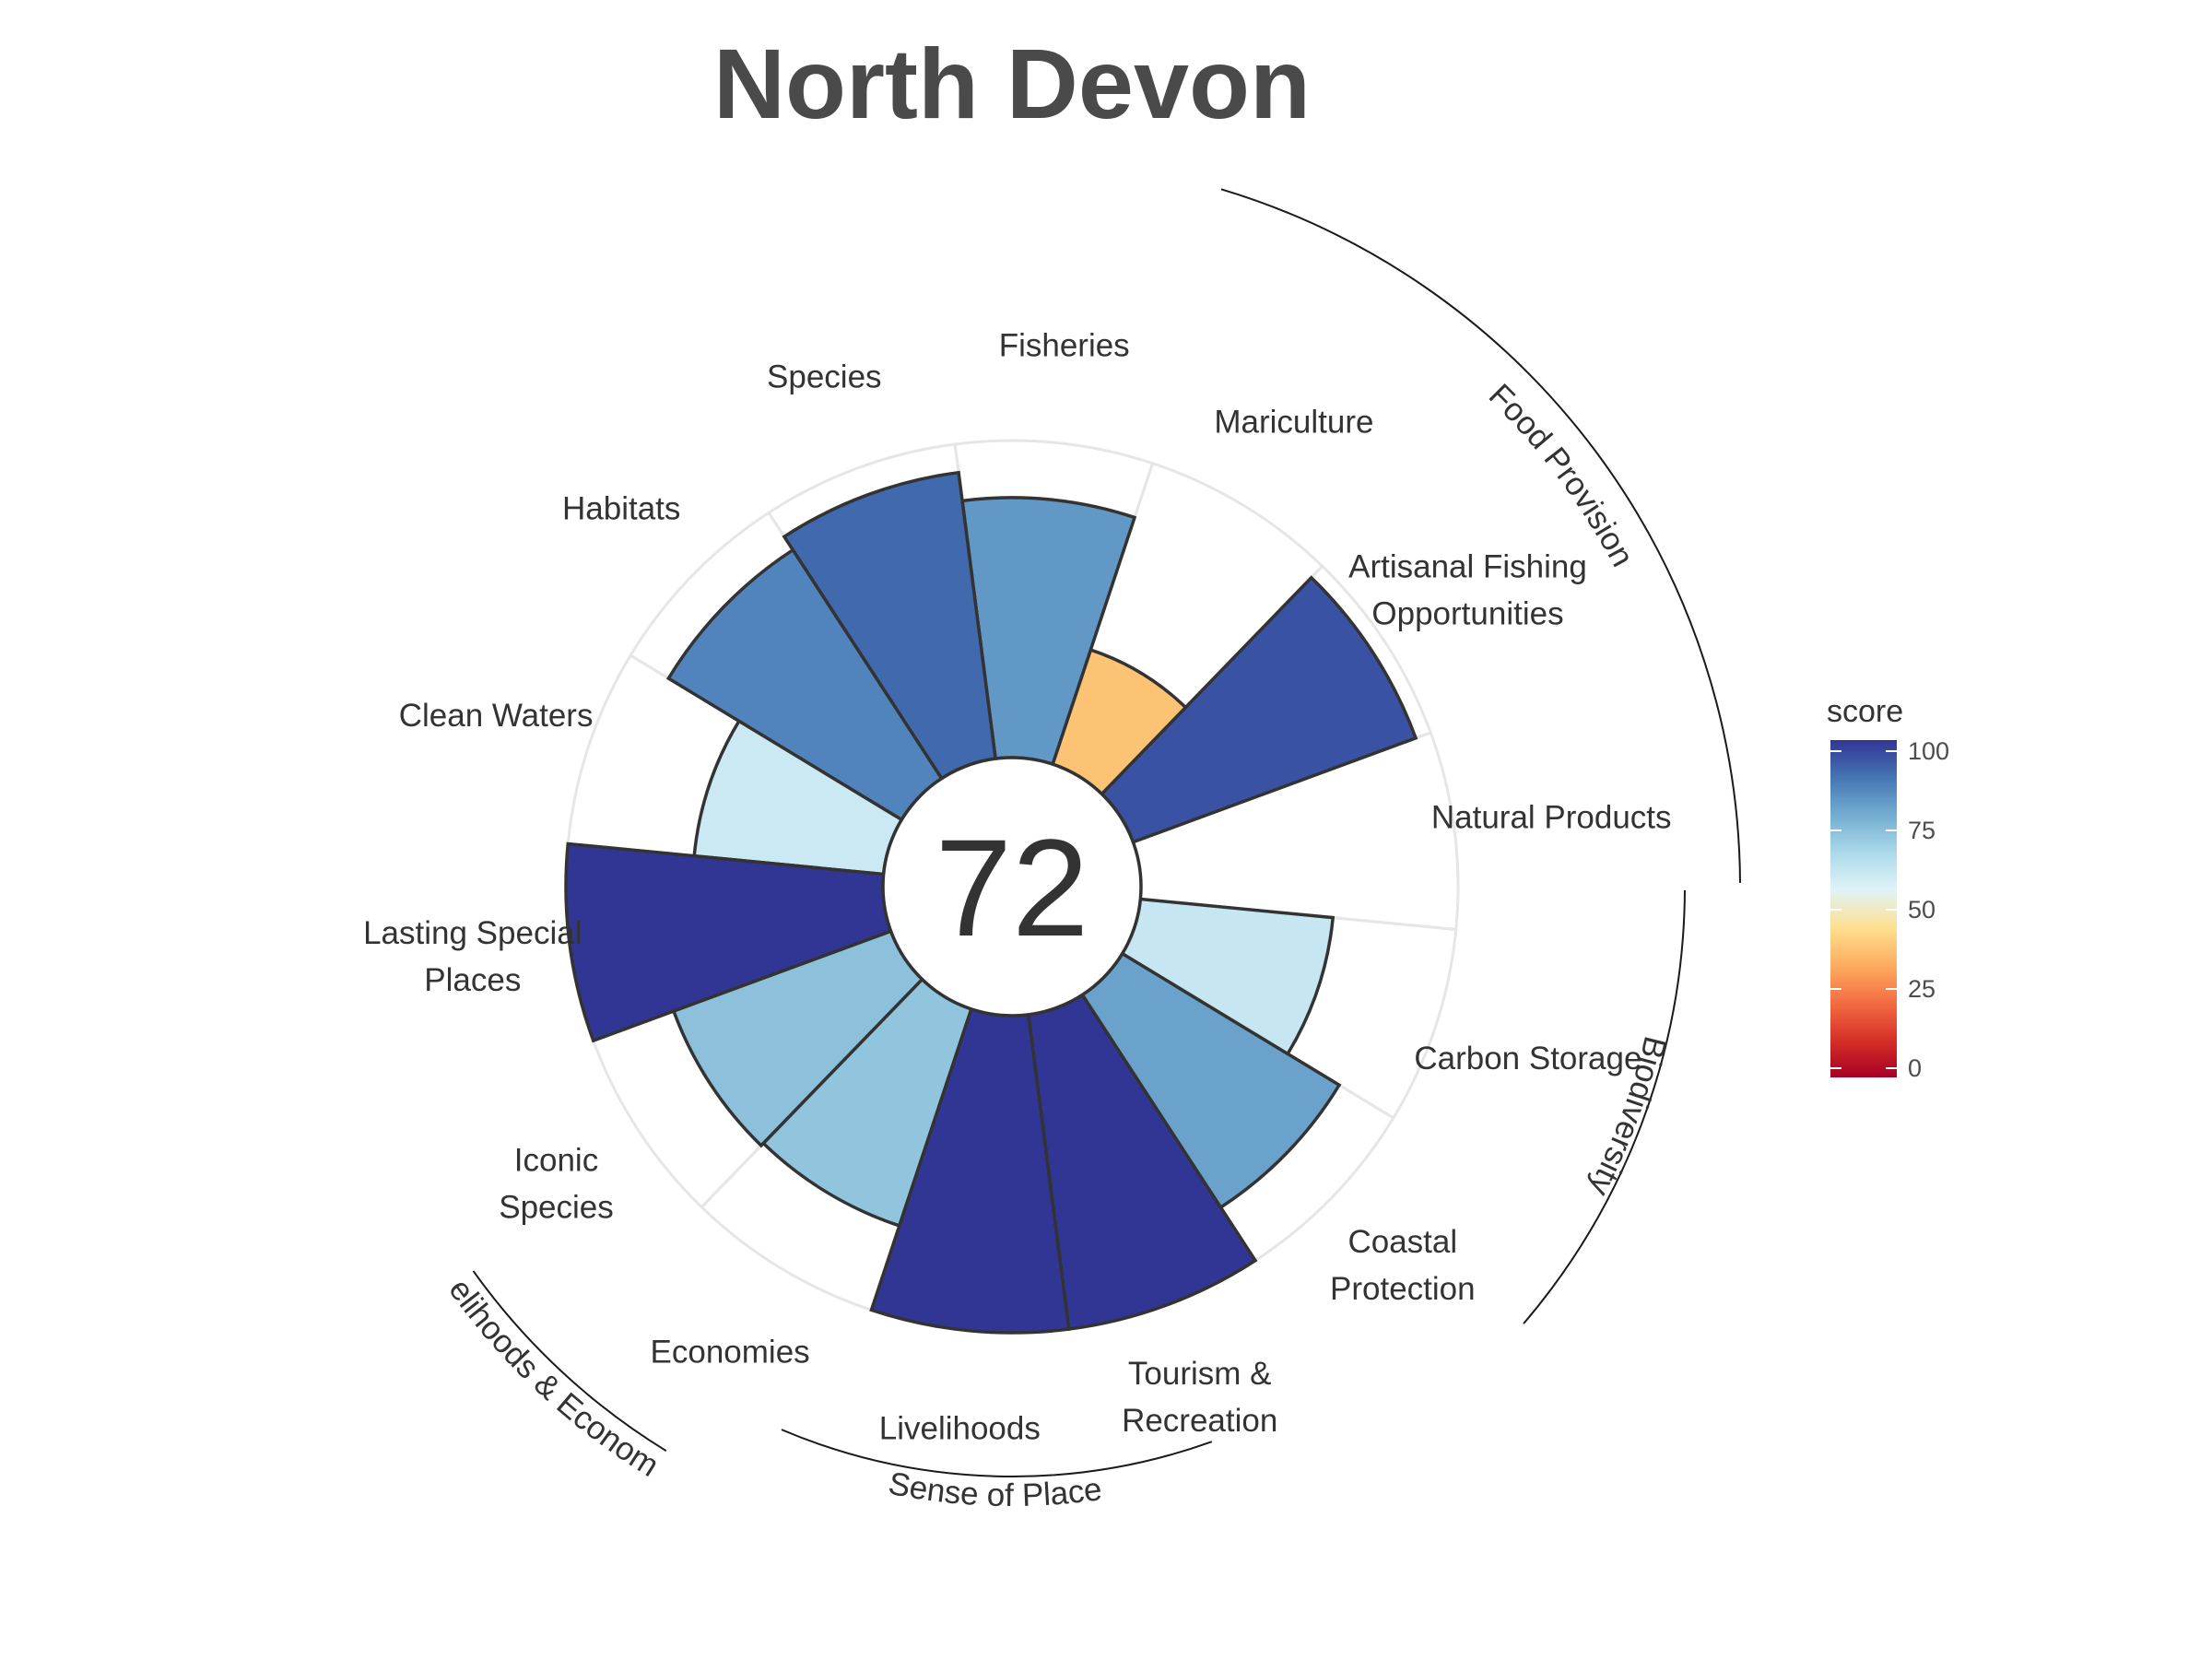 The width and height of the screenshot is (2212, 1659). Describe the element at coordinates (496, 716) in the screenshot. I see `goal-label-clean-waters: Clean Waters` at that location.